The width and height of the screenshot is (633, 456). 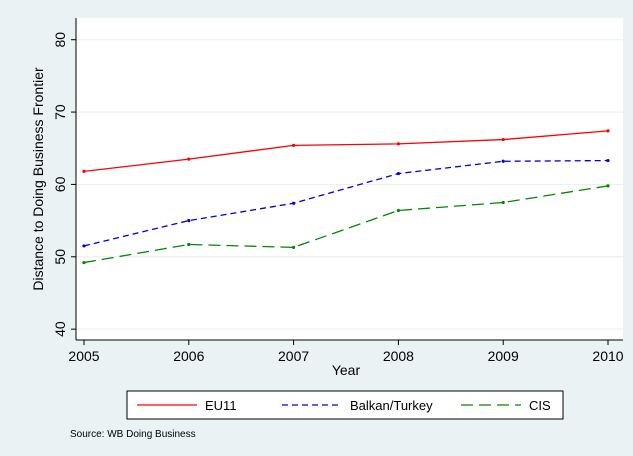 I want to click on legend-label: CIS, so click(x=540, y=405).